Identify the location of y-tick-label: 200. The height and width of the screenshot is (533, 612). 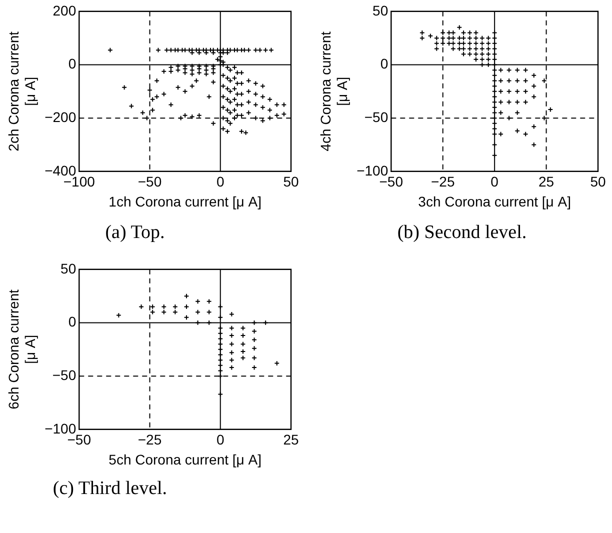
(64, 10).